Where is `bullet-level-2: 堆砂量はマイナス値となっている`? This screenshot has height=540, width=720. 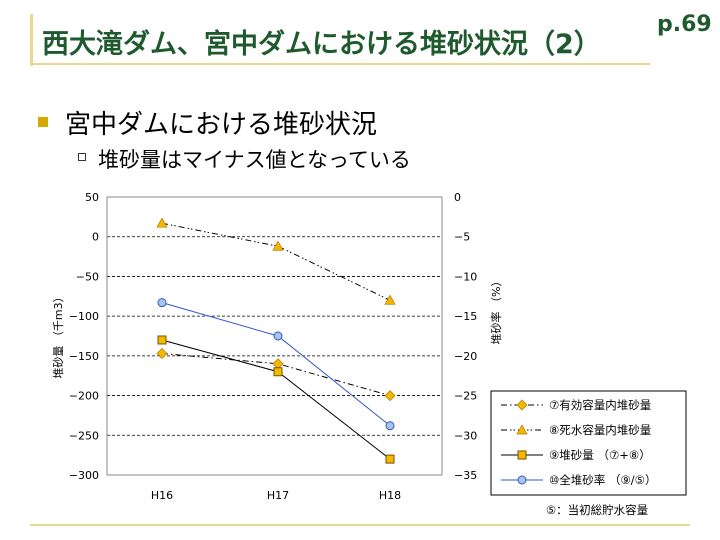 bullet-level-2: 堆砂量はマイナス値となっている is located at coordinates (254, 160).